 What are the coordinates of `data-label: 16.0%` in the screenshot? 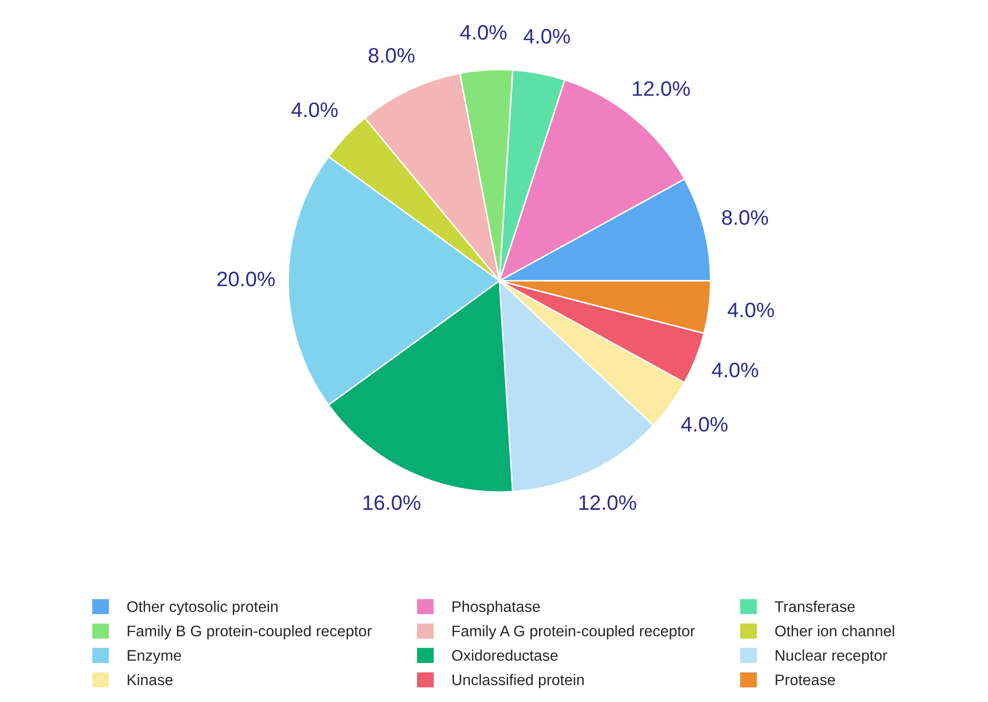 It's located at (392, 502).